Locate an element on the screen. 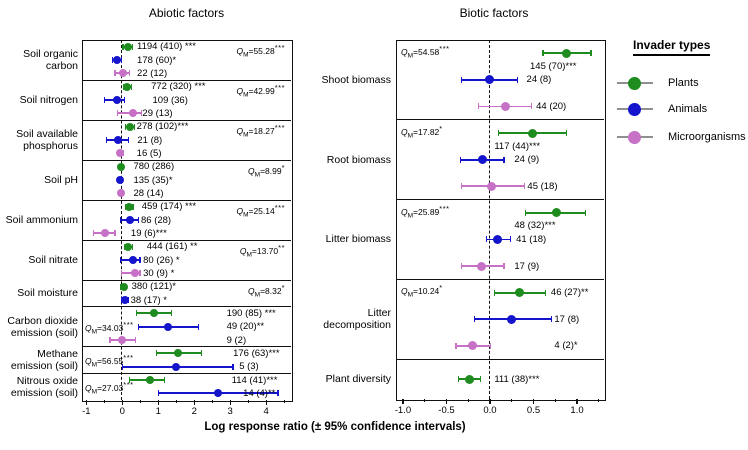 The width and height of the screenshot is (748, 450). row-label: 17 (9) is located at coordinates (527, 266).